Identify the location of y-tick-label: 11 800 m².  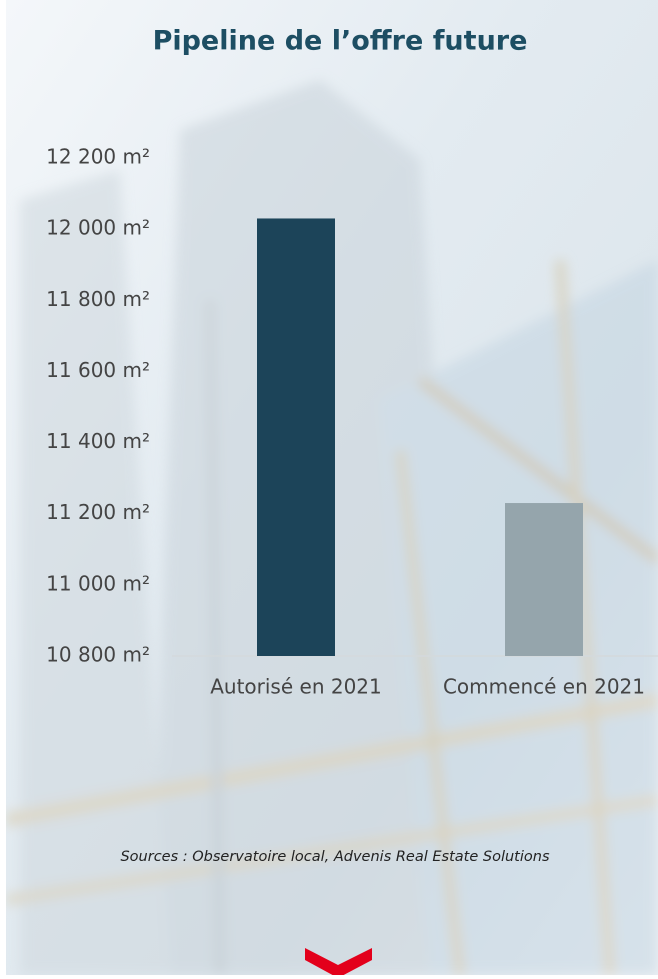
(98, 299).